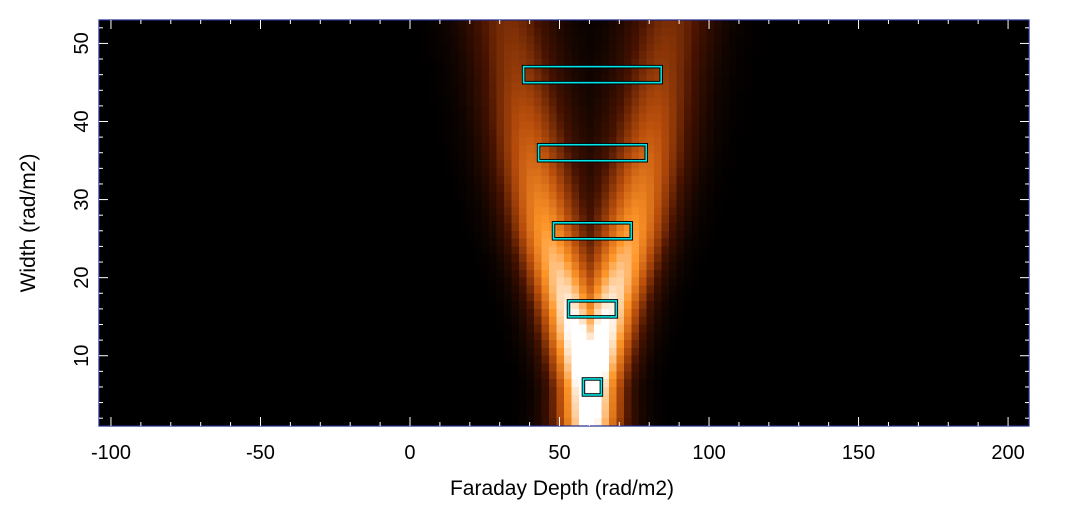 The height and width of the screenshot is (513, 1076). Describe the element at coordinates (858, 453) in the screenshot. I see `x-tick-label: 150` at that location.